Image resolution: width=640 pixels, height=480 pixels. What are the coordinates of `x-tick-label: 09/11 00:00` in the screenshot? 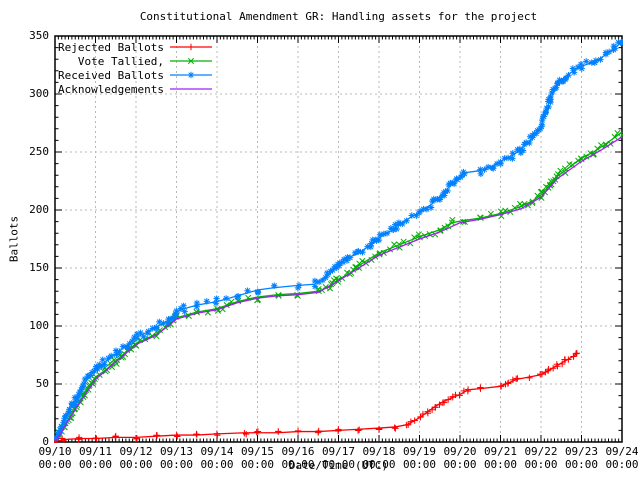 It's located at (95, 458).